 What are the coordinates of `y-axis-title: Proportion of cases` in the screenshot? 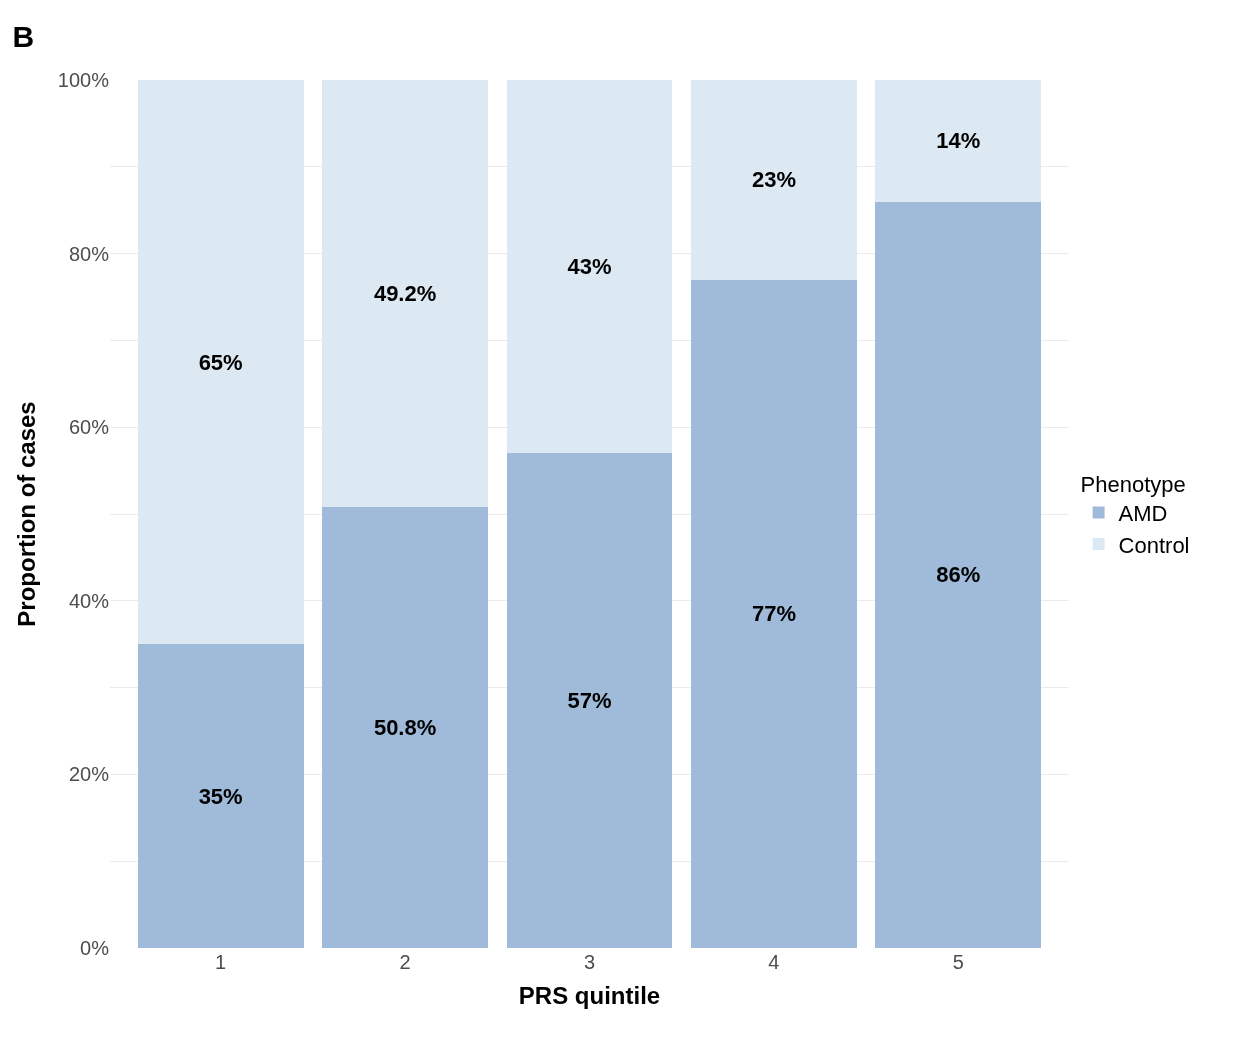 It's located at (26, 514).